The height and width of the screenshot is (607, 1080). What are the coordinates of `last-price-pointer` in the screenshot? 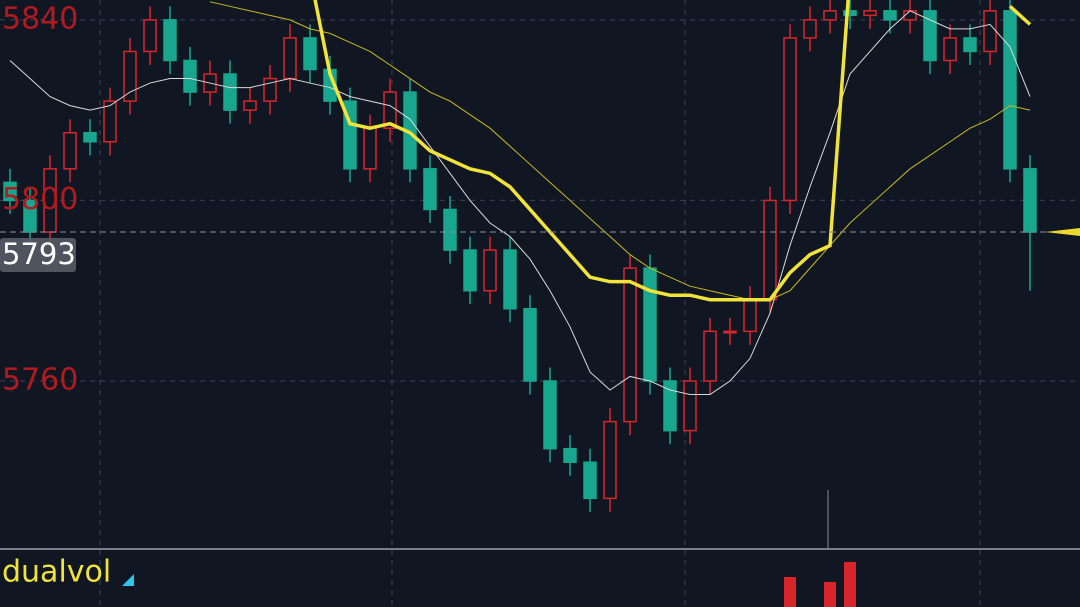 It's located at (1062, 232).